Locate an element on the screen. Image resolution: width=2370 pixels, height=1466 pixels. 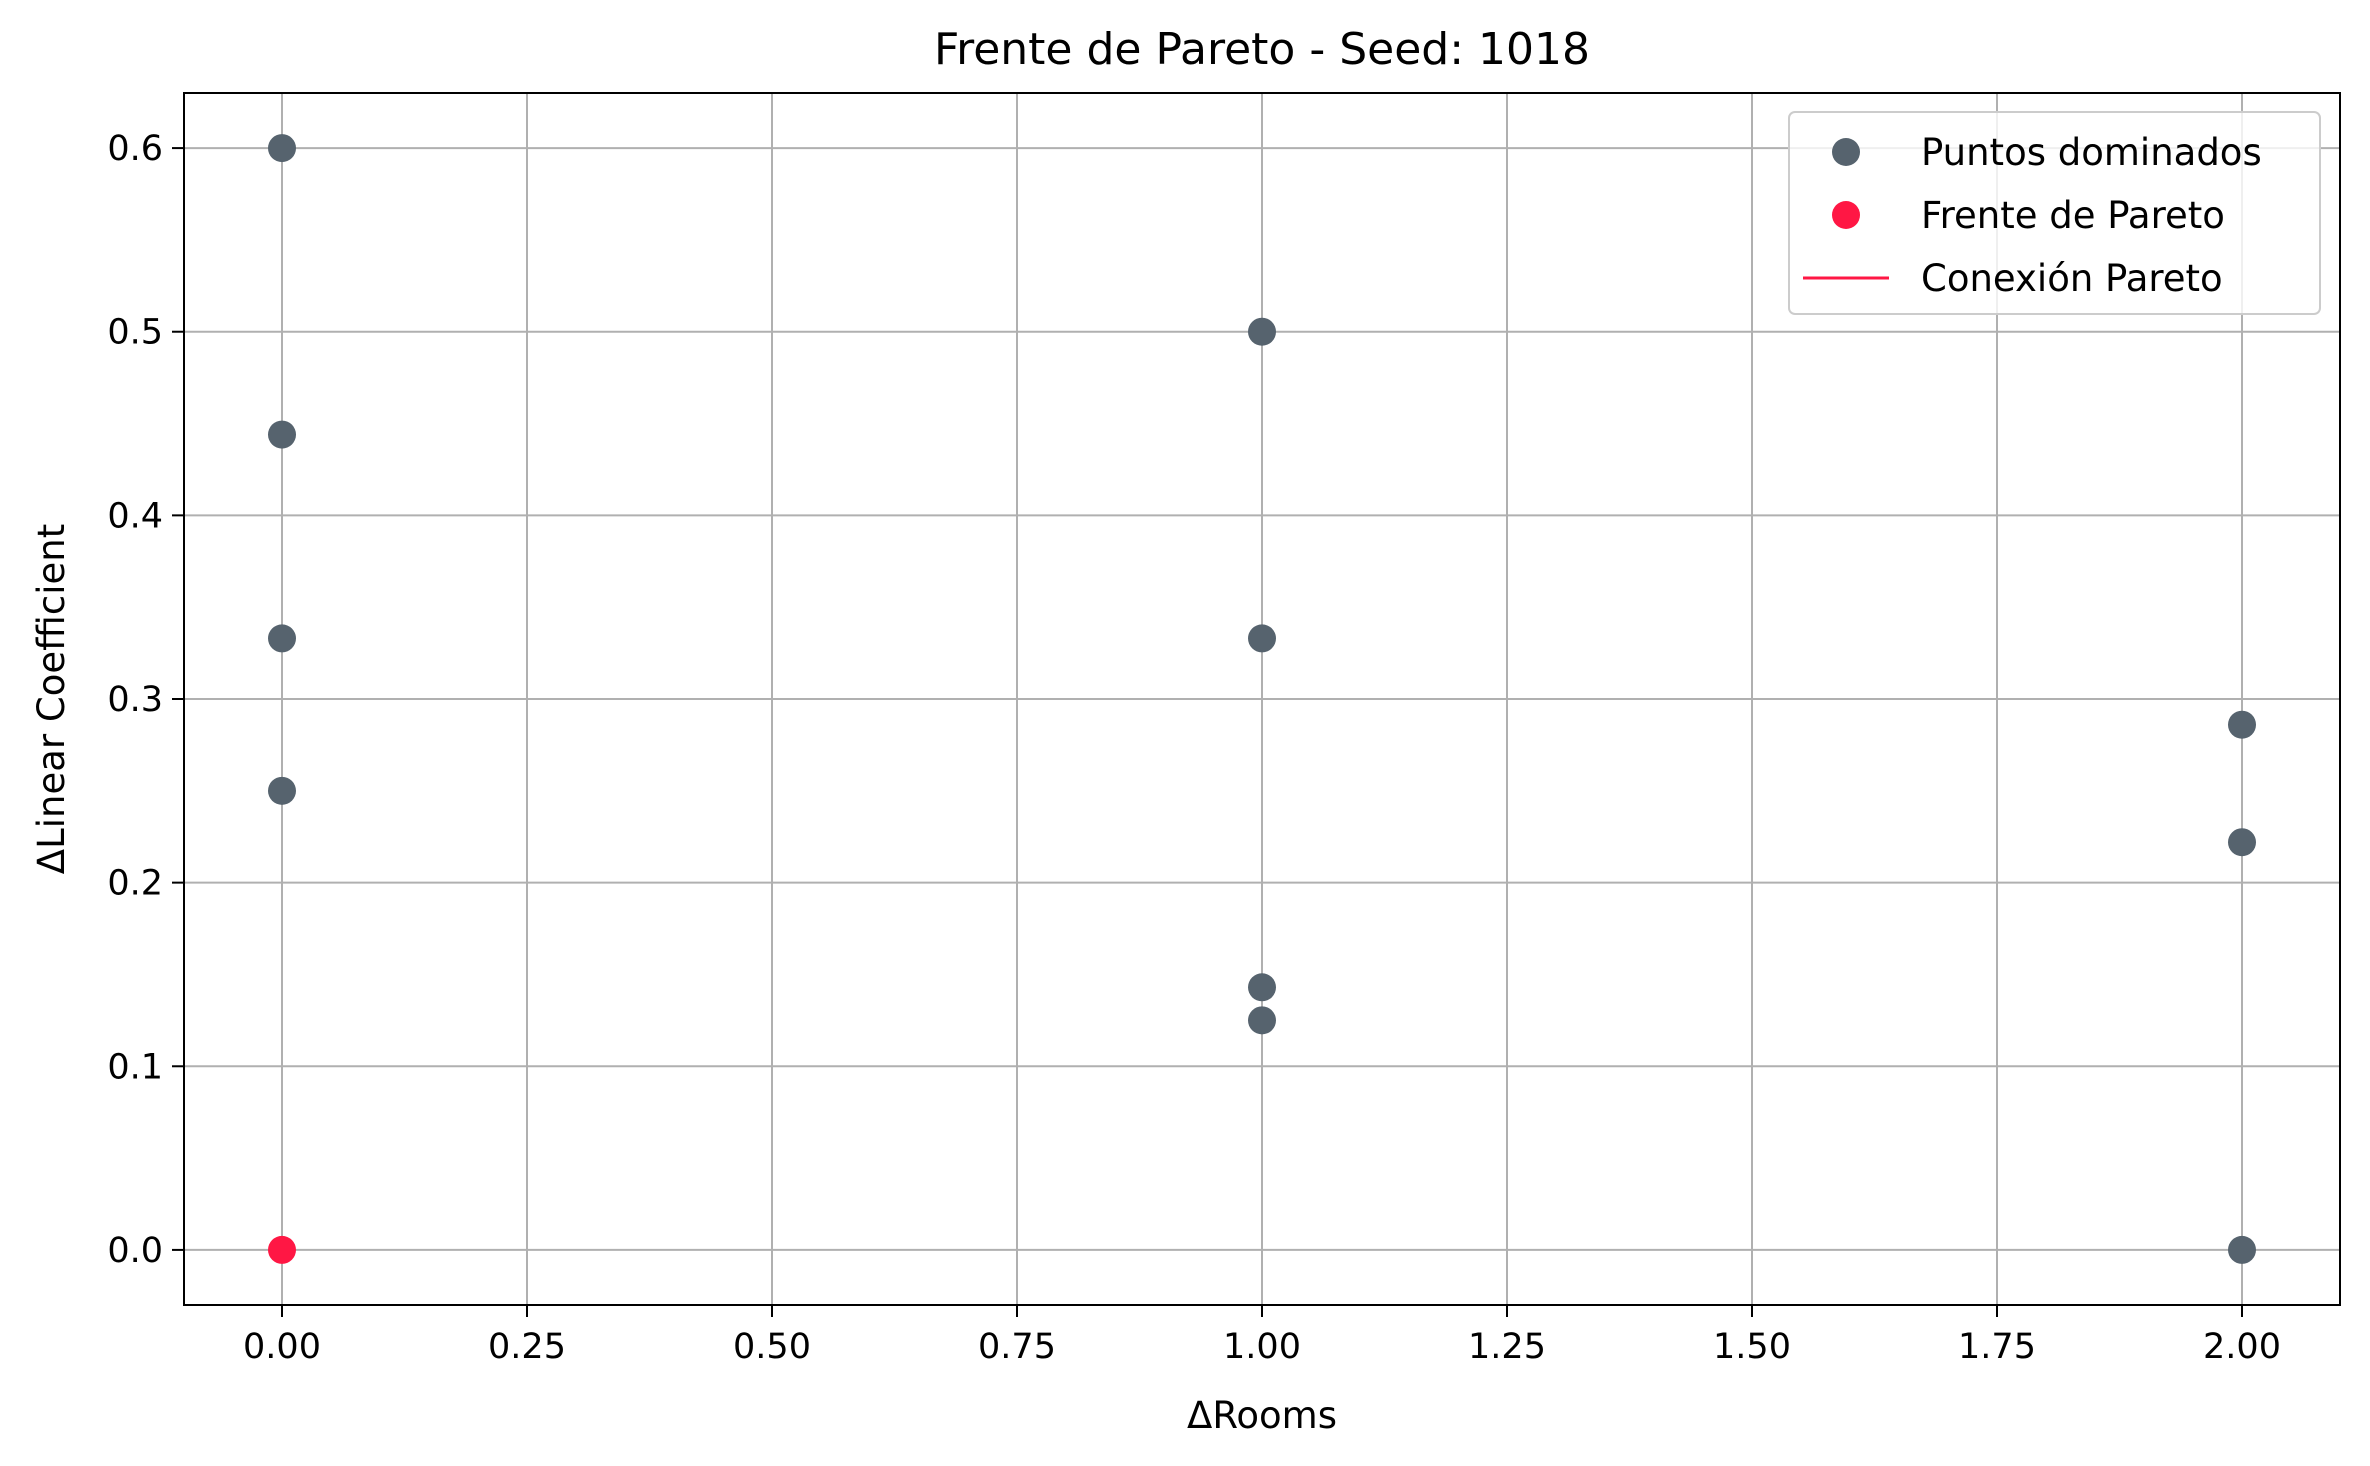
y-tick-label: 0.1 is located at coordinates (135, 1067).